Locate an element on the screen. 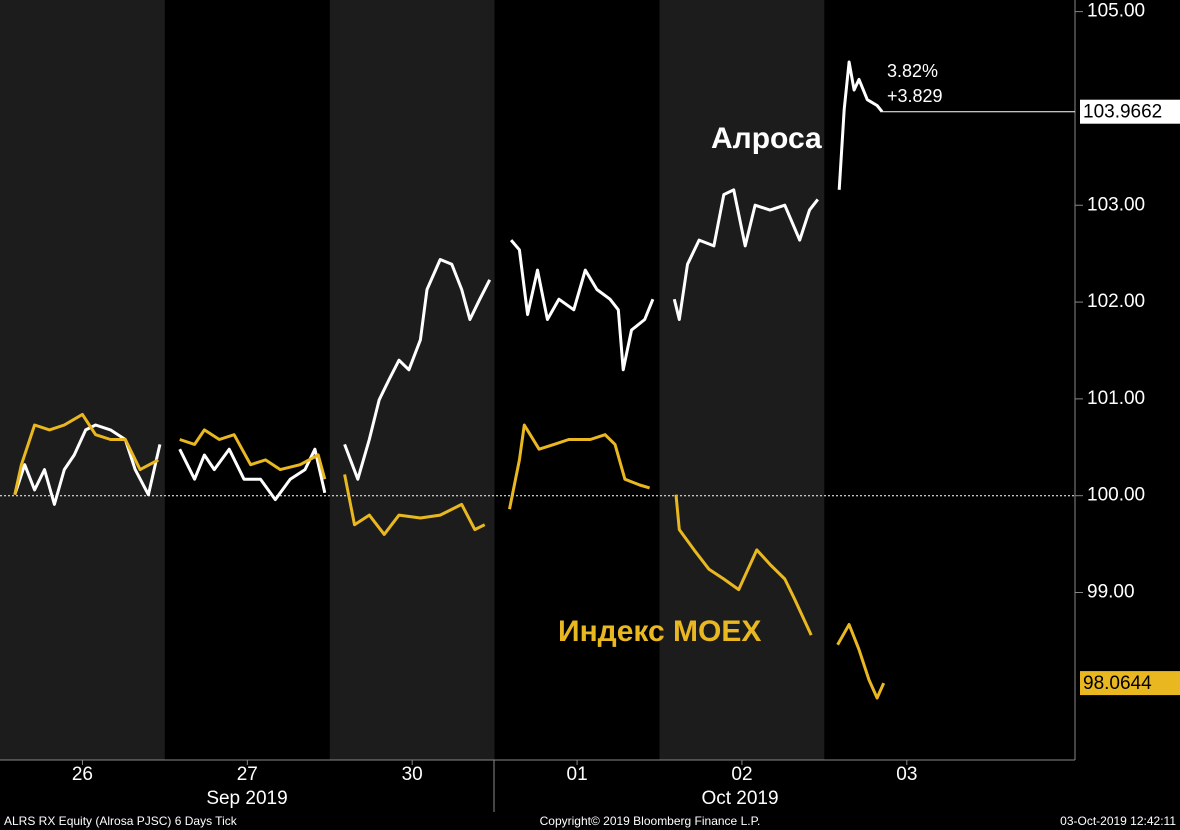  footer-right: 03-Oct-2019 12:42:11 is located at coordinates (1118, 821).